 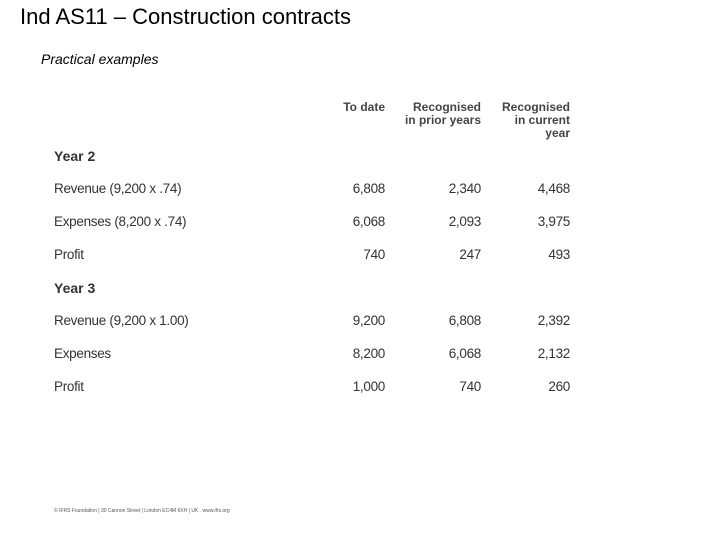 I want to click on row-label: Revenue (9,200 x .74), so click(x=118, y=188).